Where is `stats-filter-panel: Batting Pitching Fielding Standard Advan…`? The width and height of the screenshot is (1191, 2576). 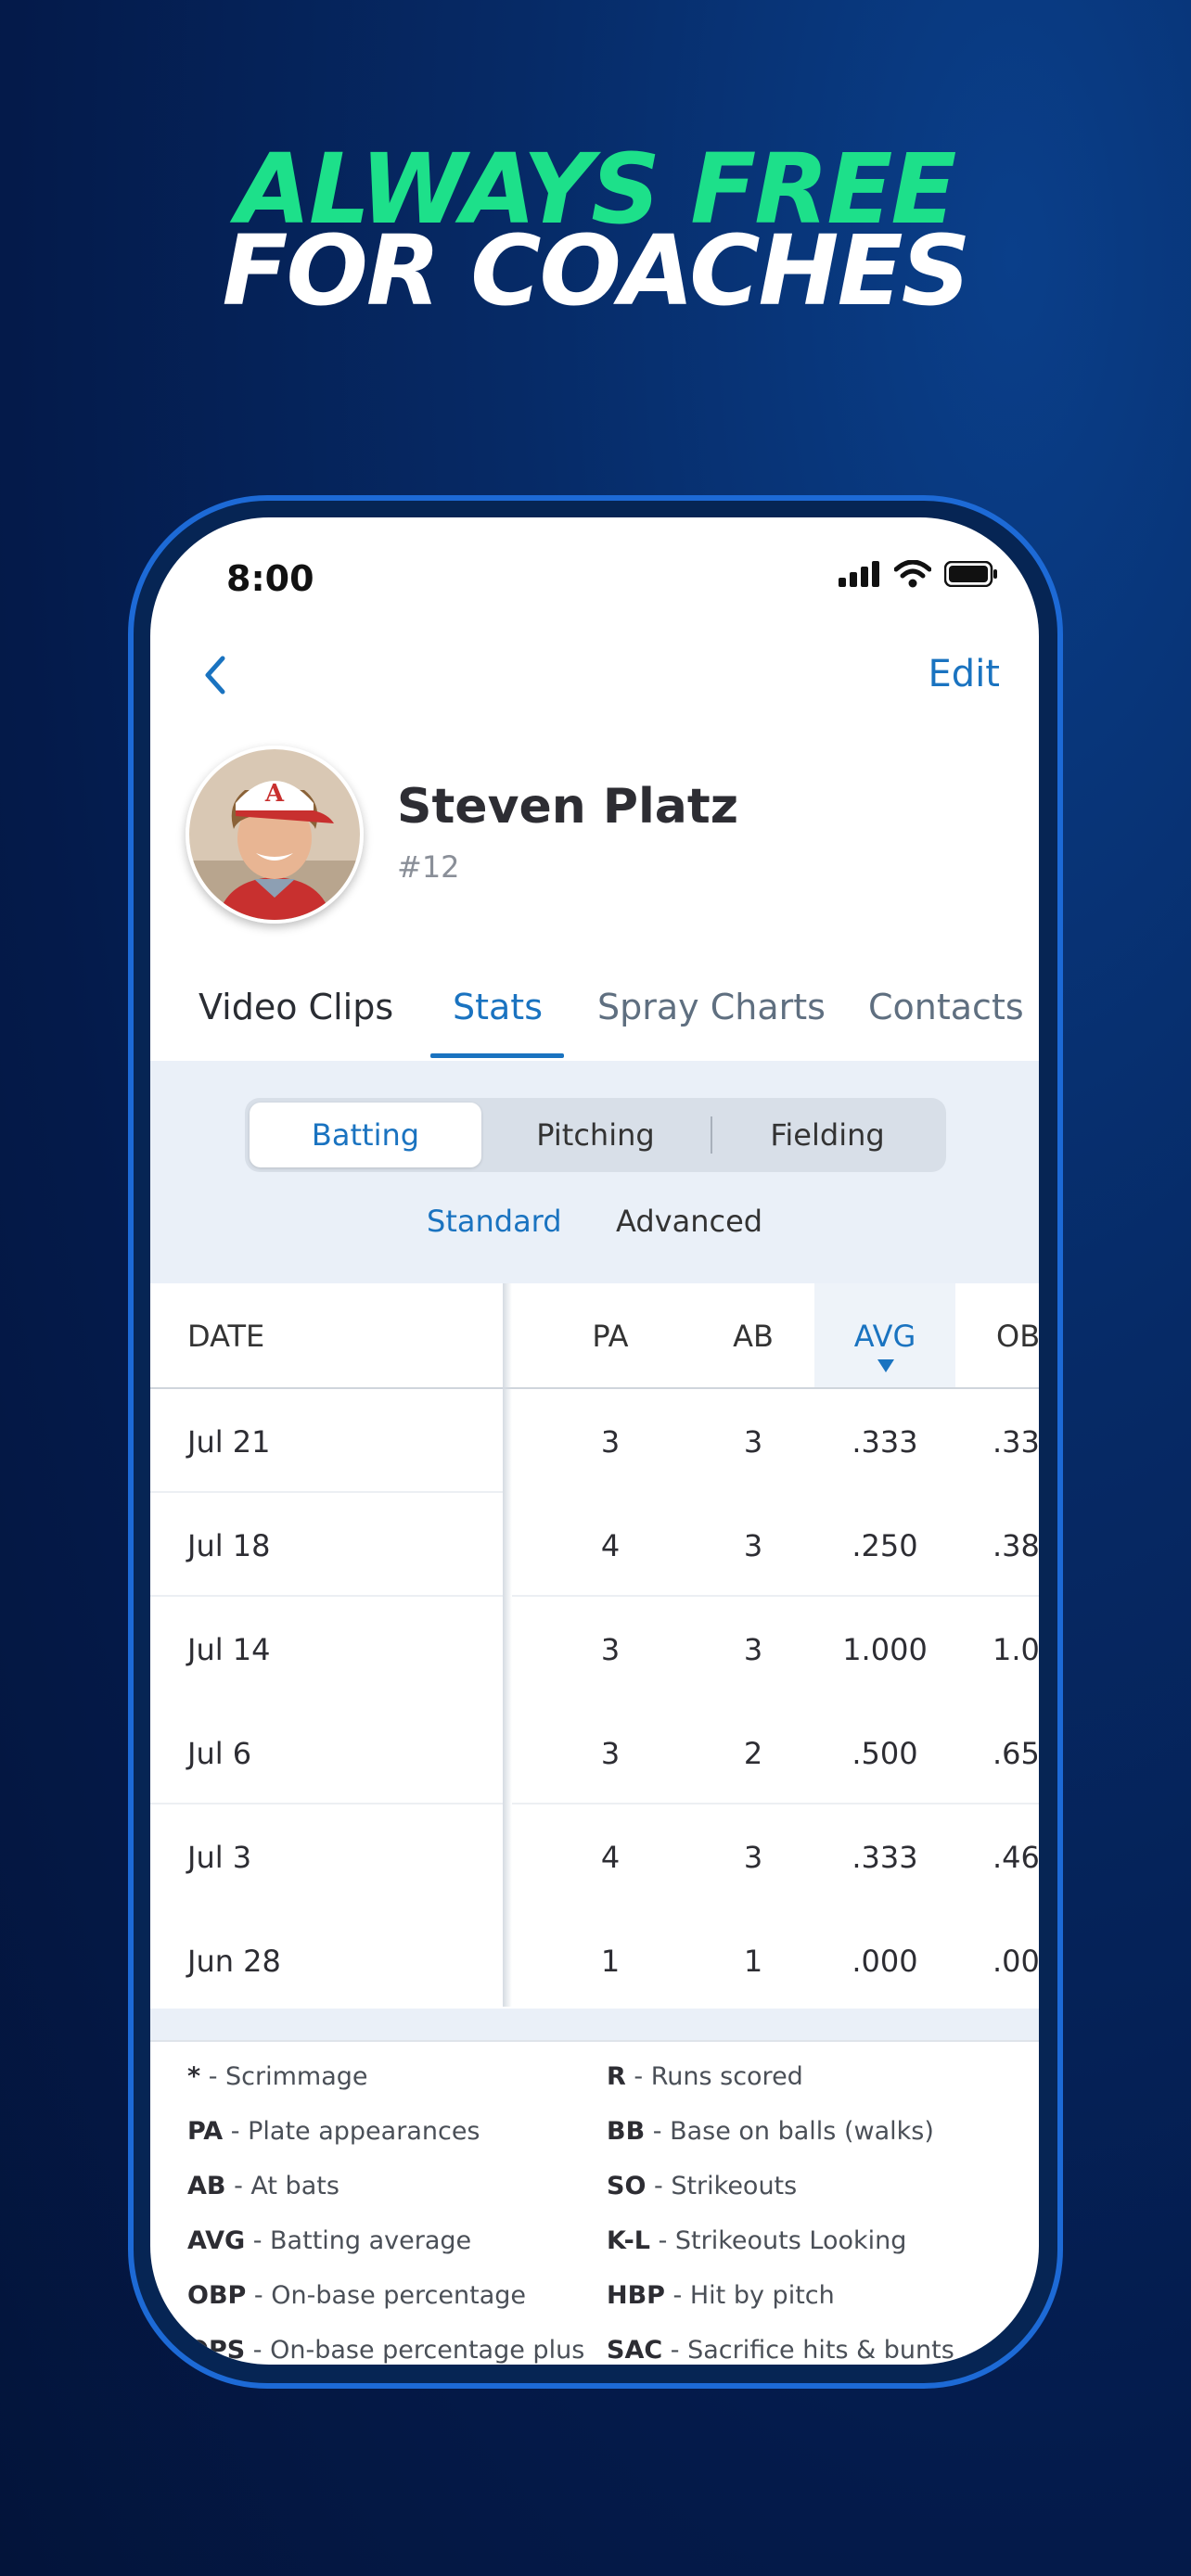 stats-filter-panel: Batting Pitching Fielding Standard Advan… is located at coordinates (594, 1172).